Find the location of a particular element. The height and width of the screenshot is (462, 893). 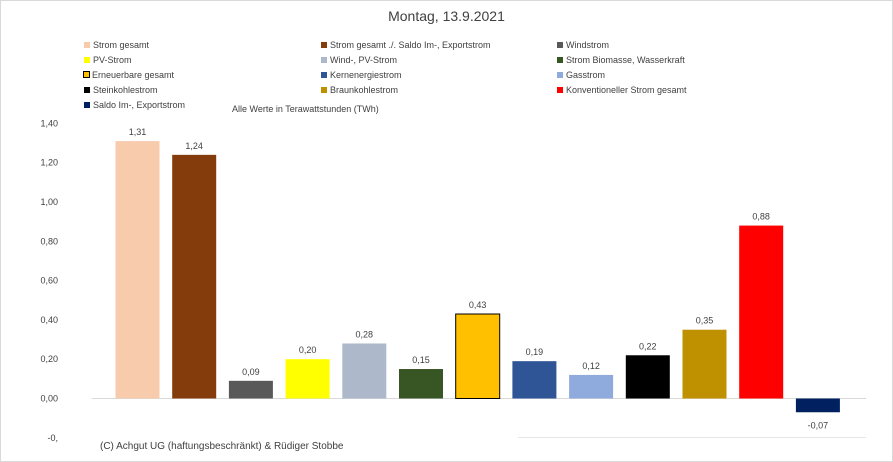

data-label: 0,88 is located at coordinates (761, 217).